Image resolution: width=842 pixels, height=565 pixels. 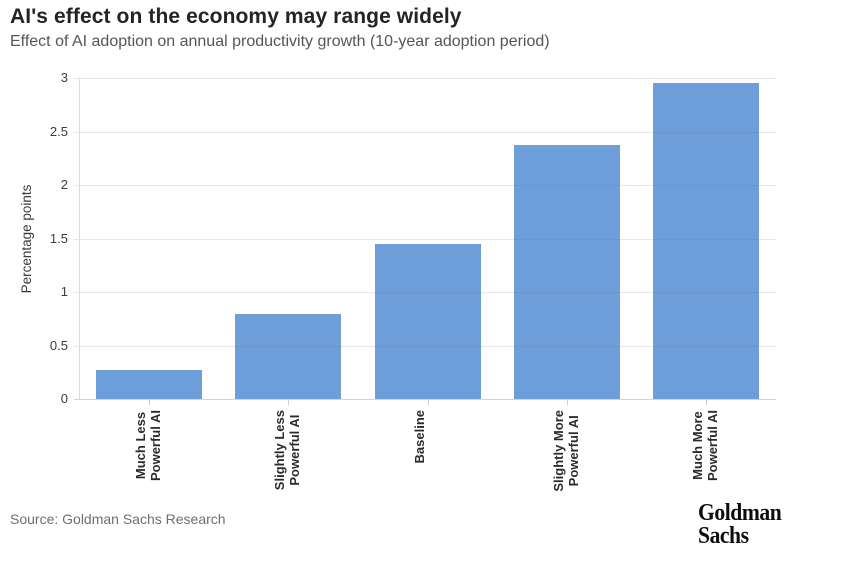 I want to click on y-tick-label-1: 1, so click(x=64, y=291).